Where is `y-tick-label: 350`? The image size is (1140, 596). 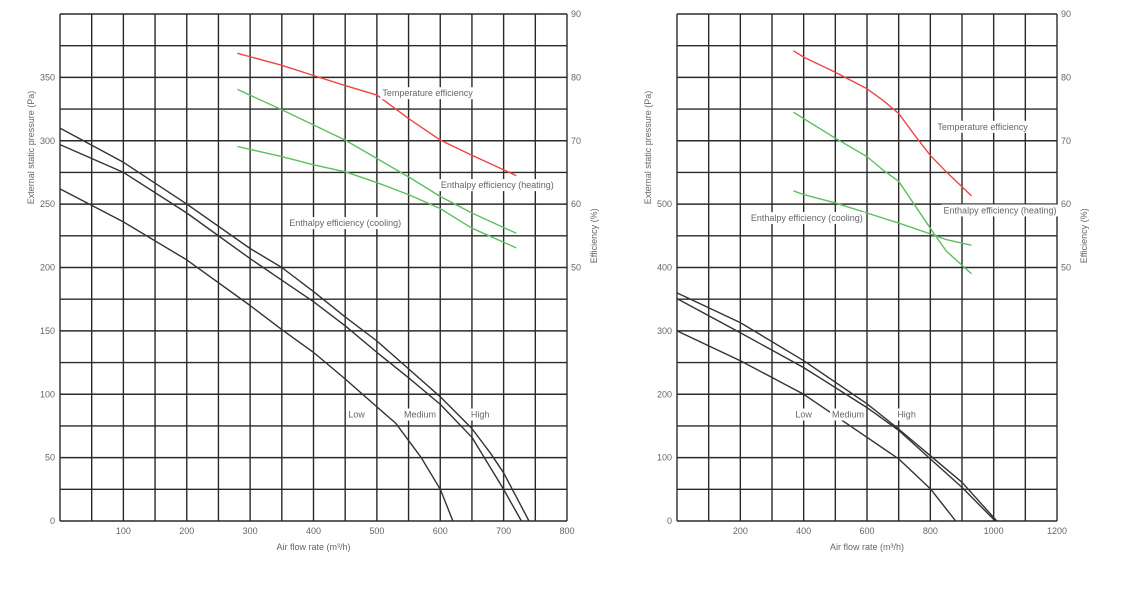
y-tick-label: 350 is located at coordinates (47, 77).